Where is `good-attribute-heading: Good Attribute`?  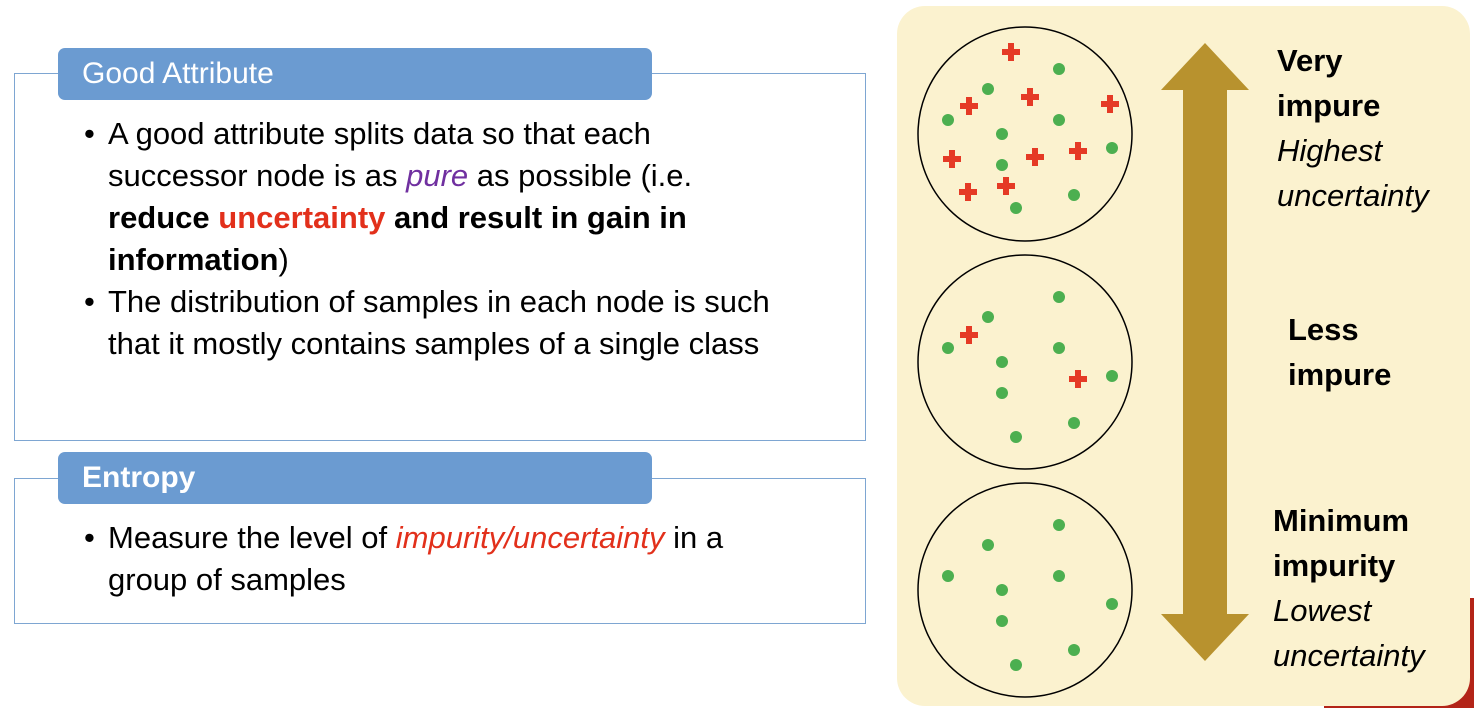
good-attribute-heading: Good Attribute is located at coordinates (355, 74).